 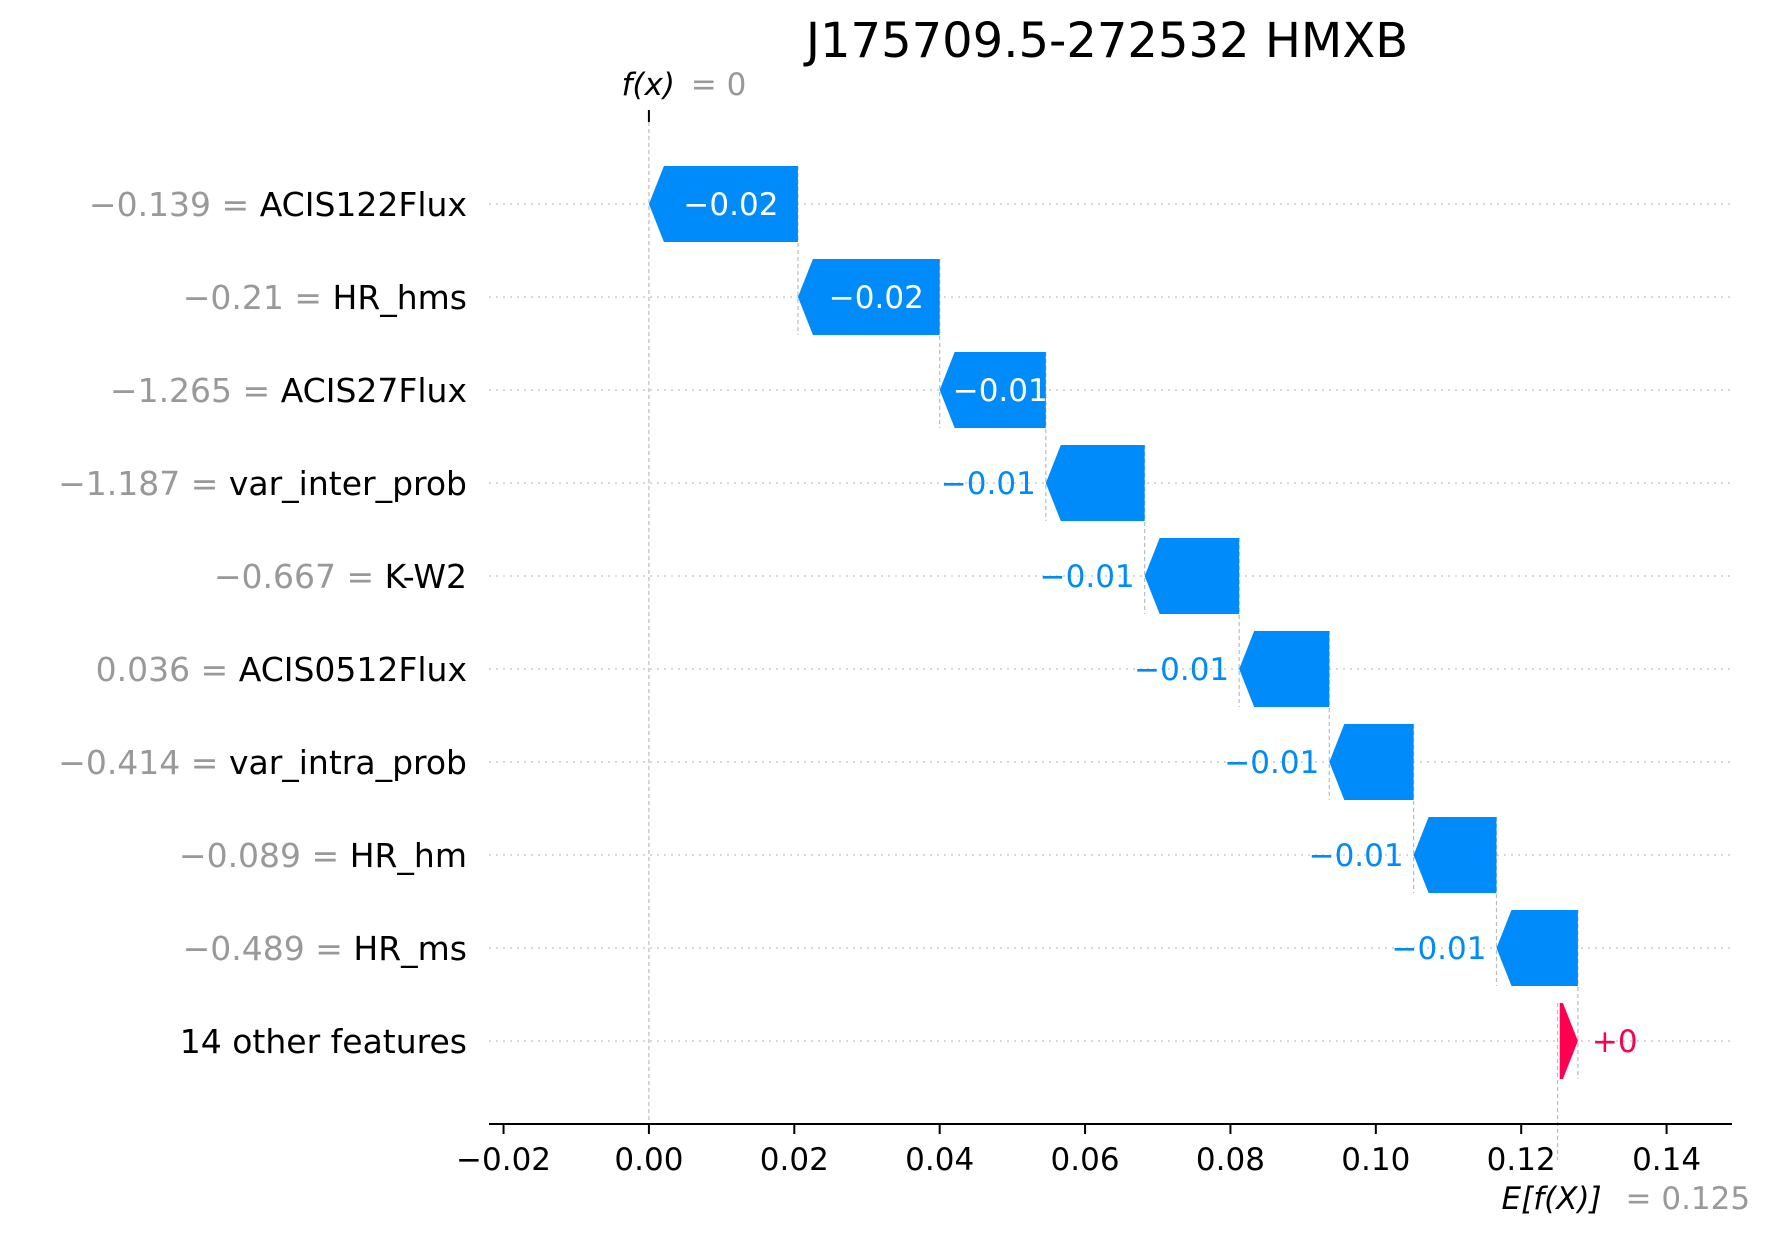 I want to click on feature-label: −0.667 = K-W2, so click(x=340, y=576).